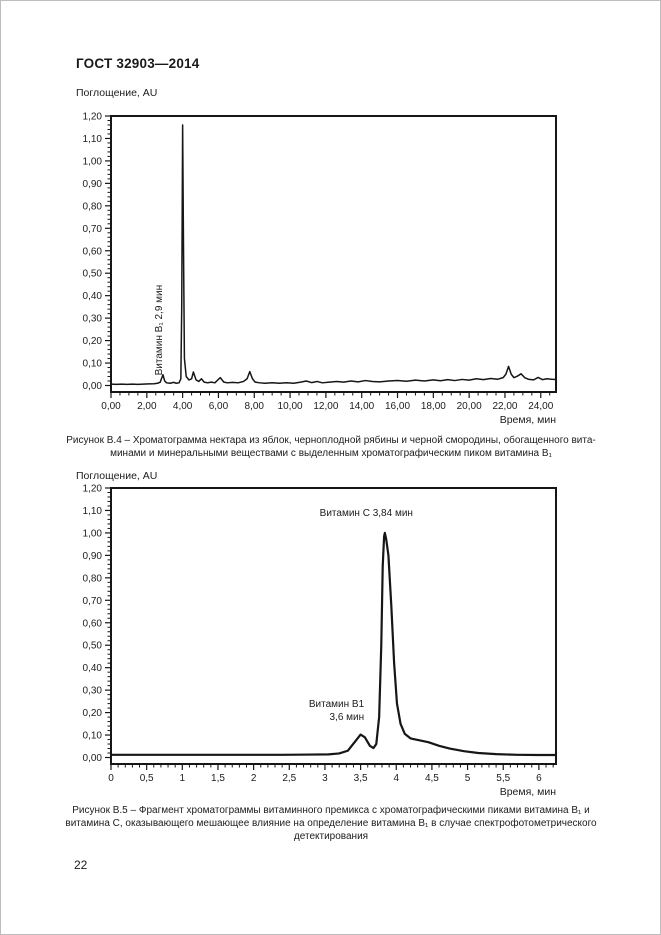 Image resolution: width=661 pixels, height=935 pixels. Describe the element at coordinates (361, 406) in the screenshot. I see `x-tick-label: 14,00` at that location.